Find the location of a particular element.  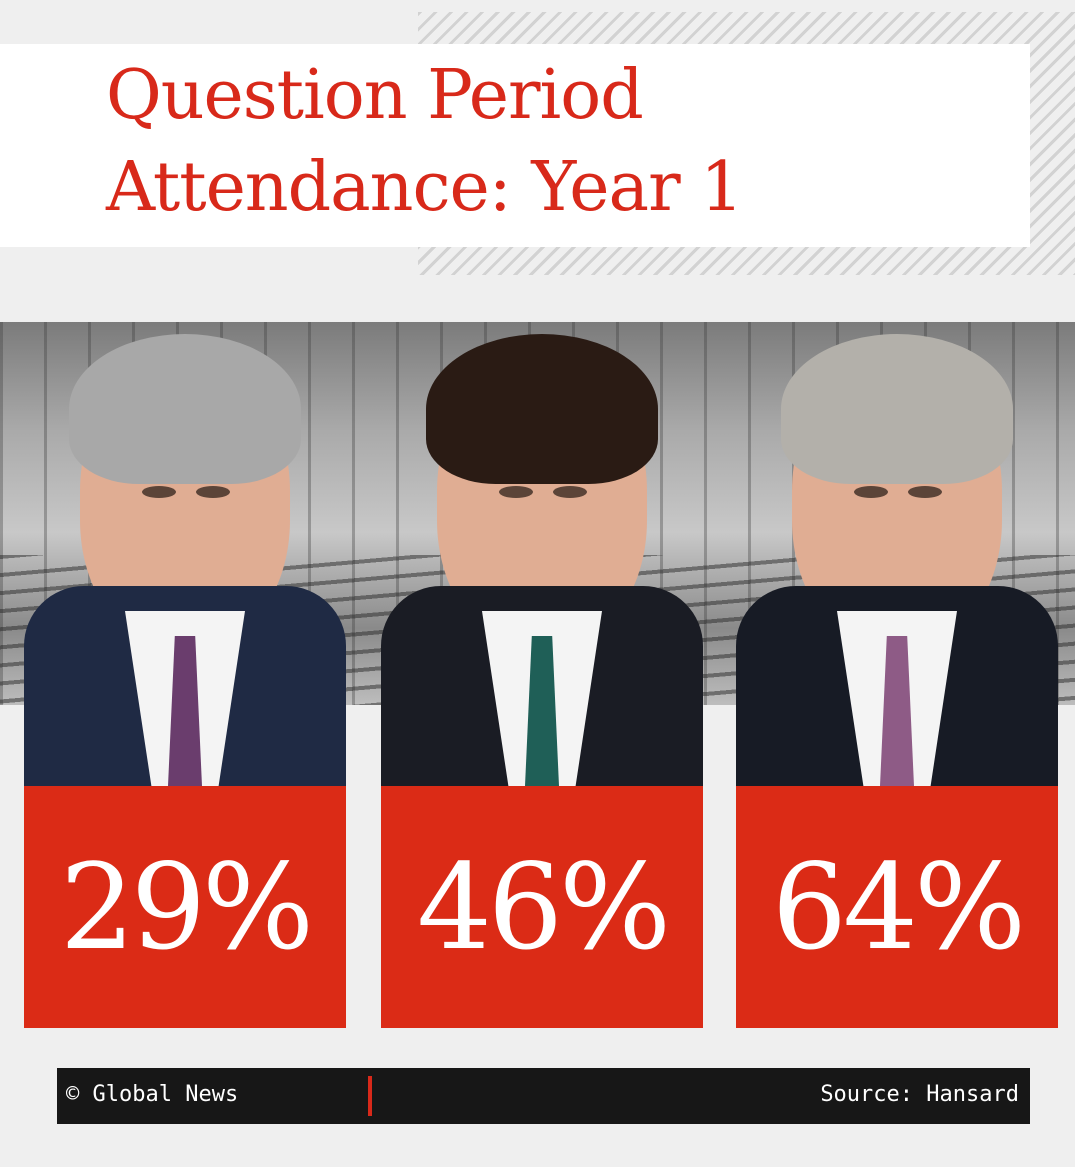

attendance-percent-2: 46% is located at coordinates (543, 907).